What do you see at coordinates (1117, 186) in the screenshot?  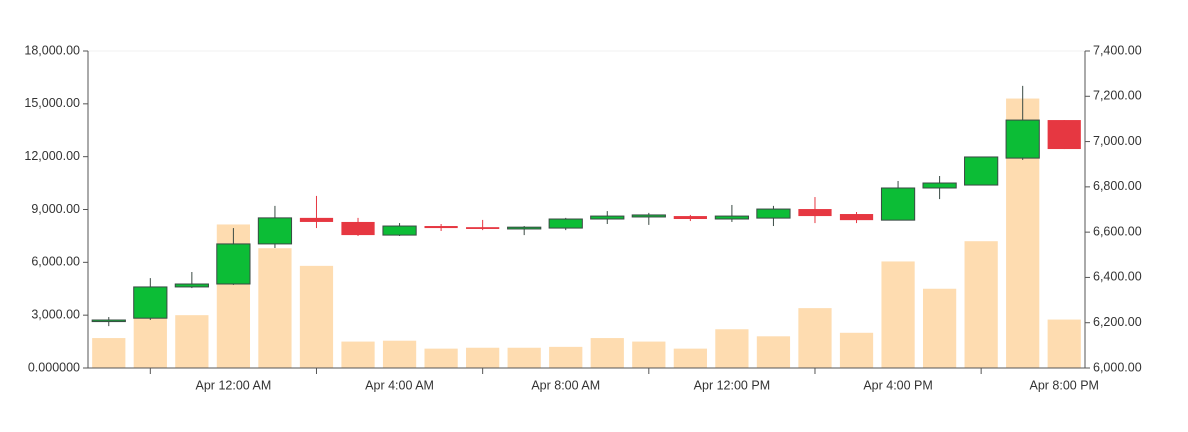 I see `y2-tick-label: 6,800.00` at bounding box center [1117, 186].